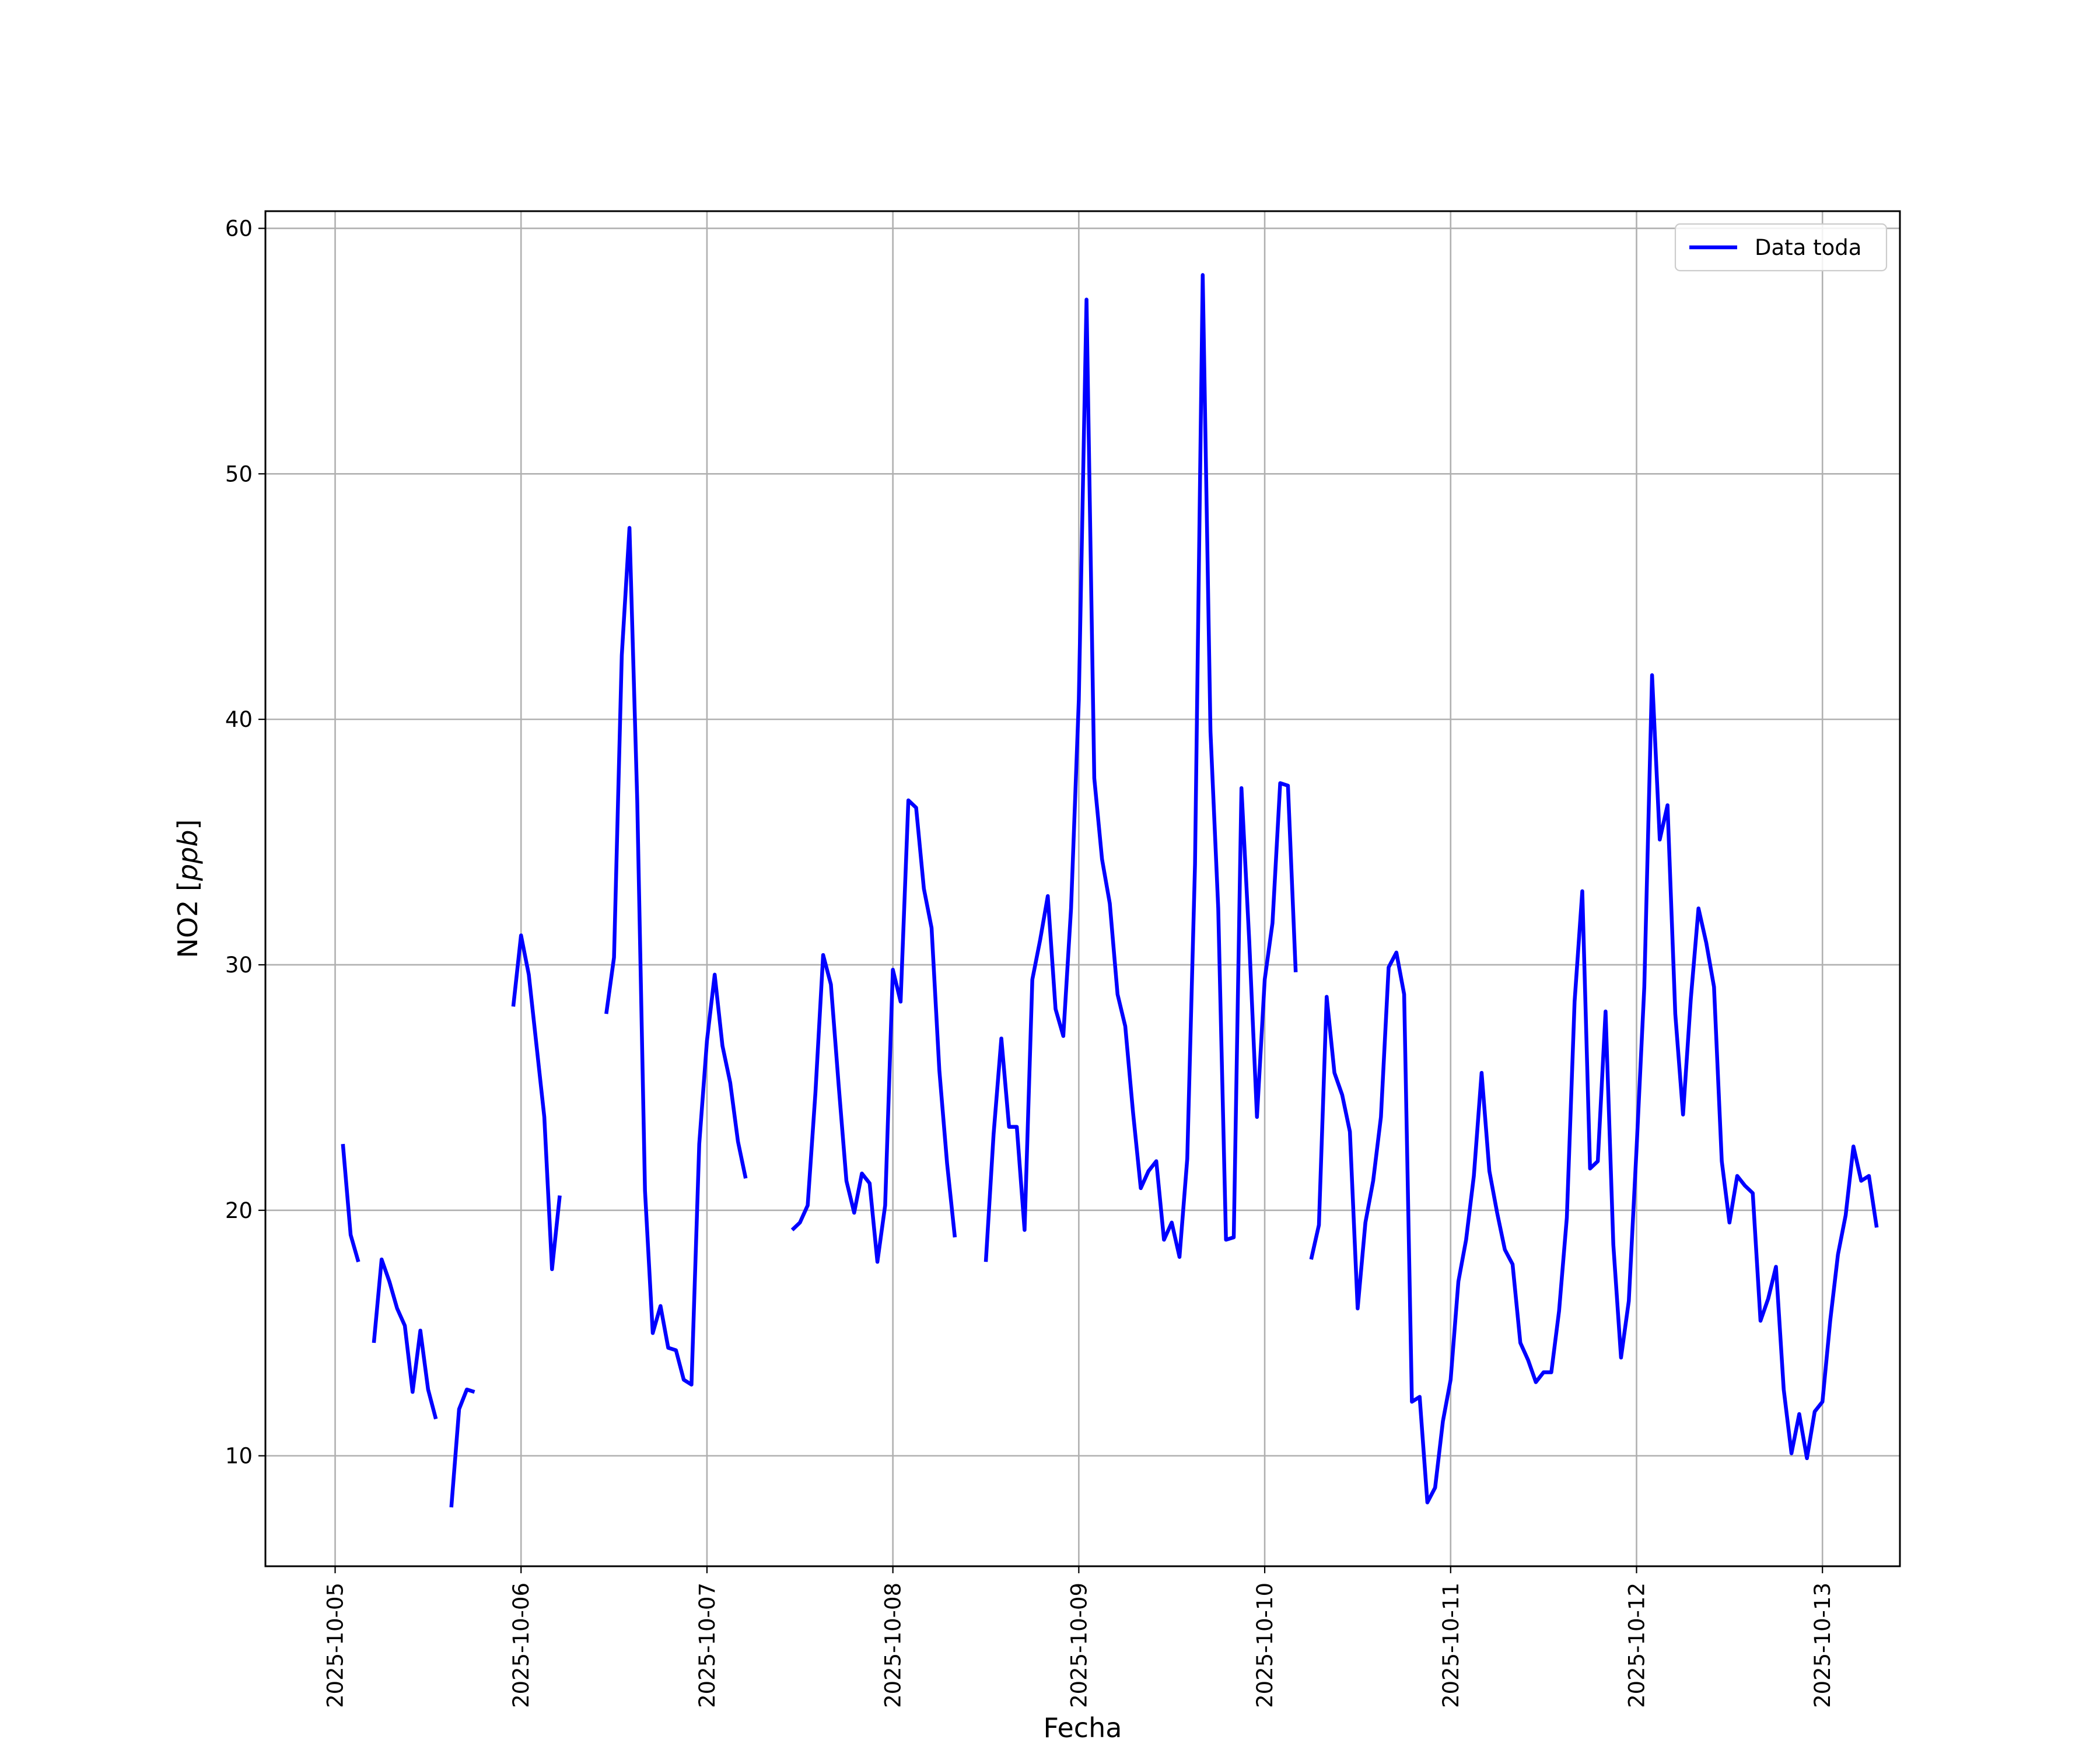  What do you see at coordinates (239, 1210) in the screenshot?
I see `y-tick-label: 20` at bounding box center [239, 1210].